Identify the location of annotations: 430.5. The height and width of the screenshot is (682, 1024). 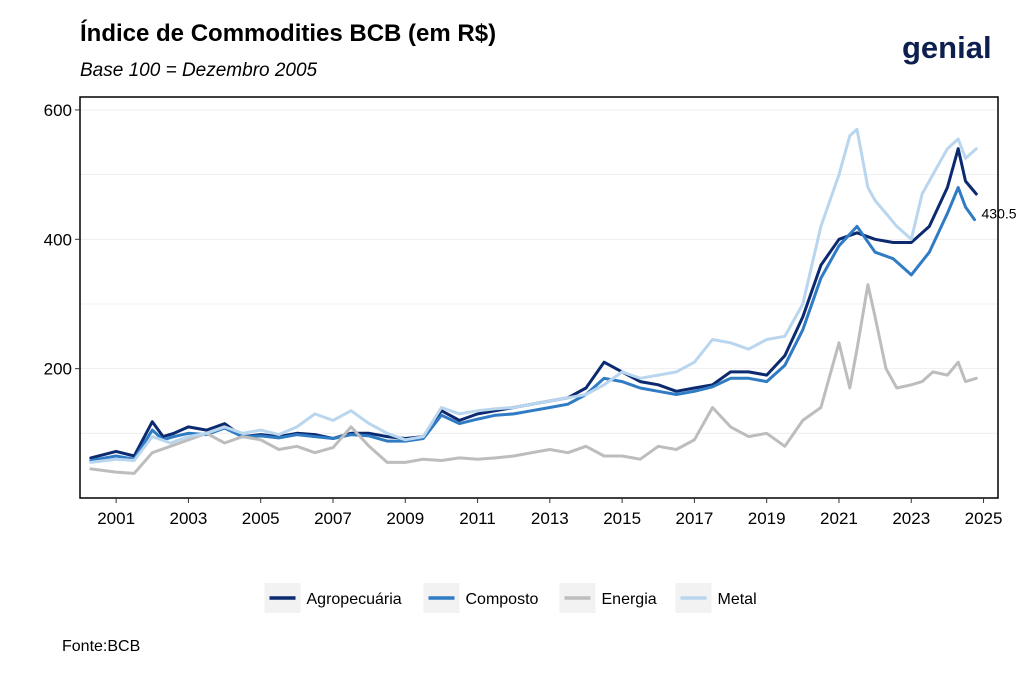
(999, 214).